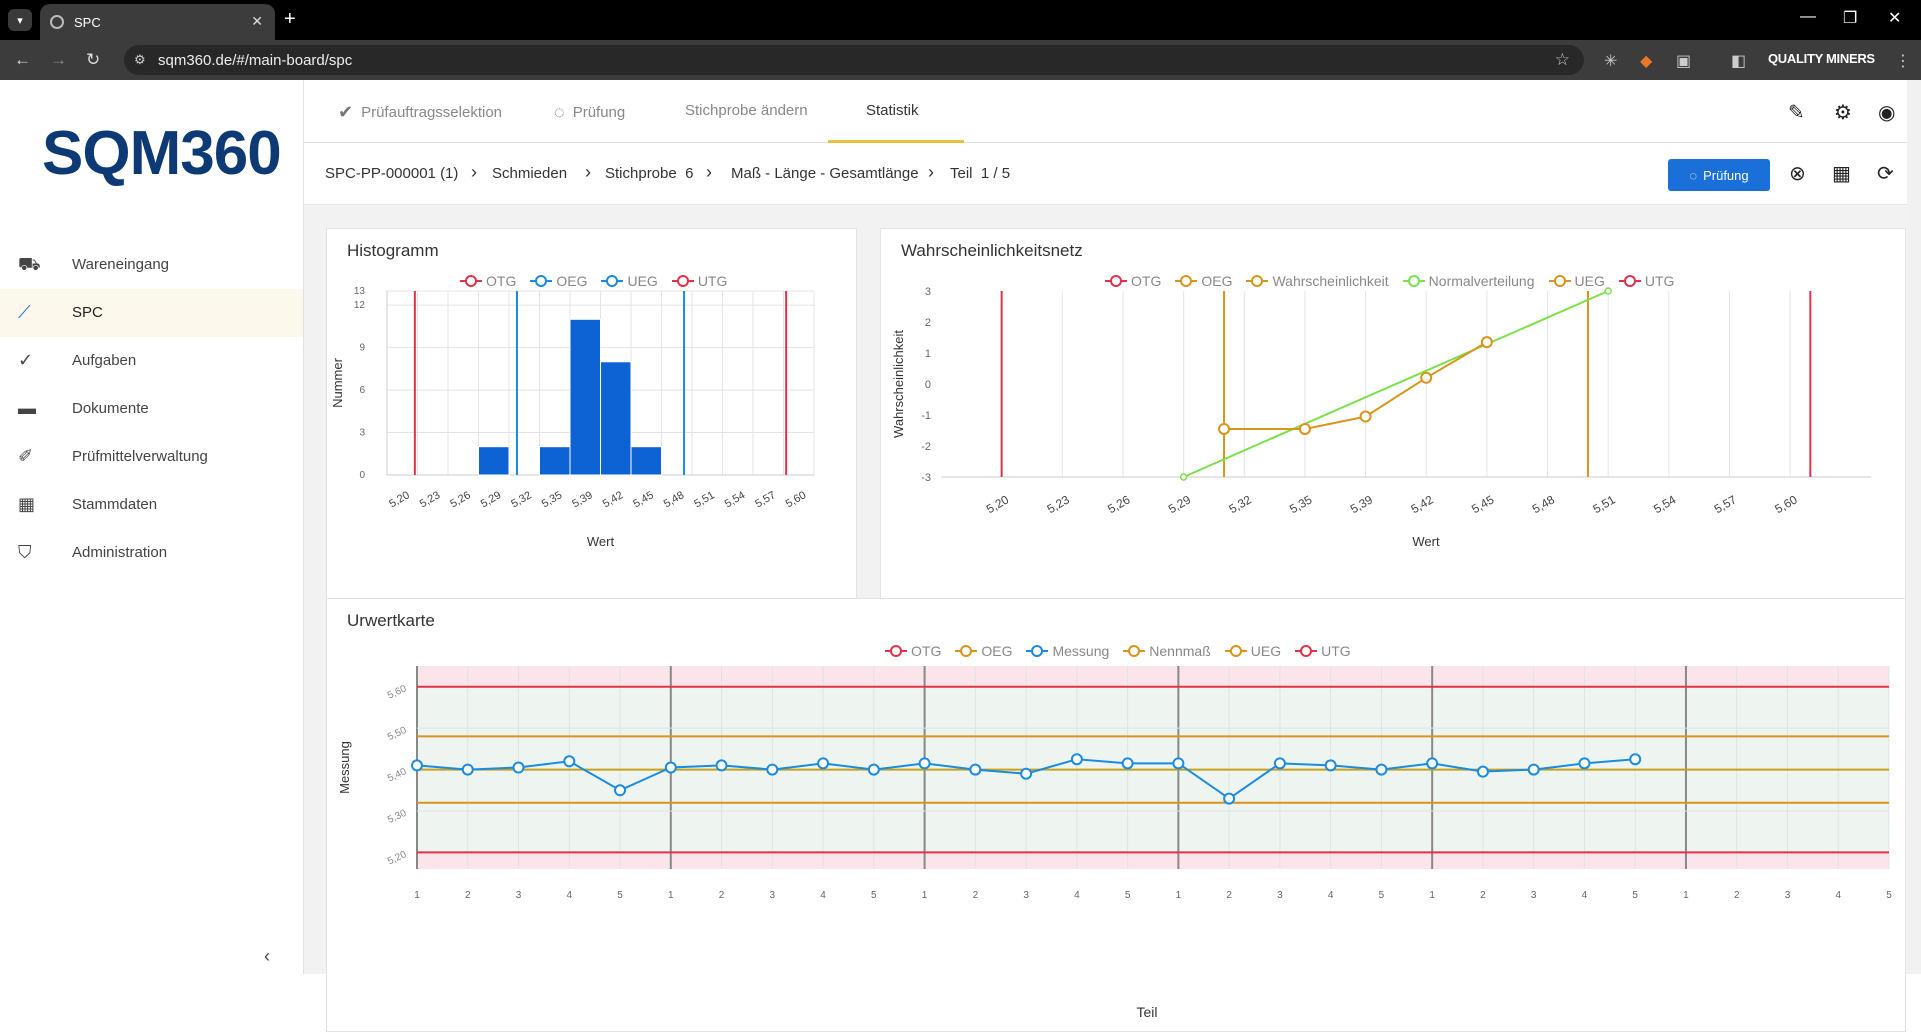 The width and height of the screenshot is (1921, 1032). What do you see at coordinates (1903, 61) in the screenshot?
I see `browser-menu-icon: ⋮` at bounding box center [1903, 61].